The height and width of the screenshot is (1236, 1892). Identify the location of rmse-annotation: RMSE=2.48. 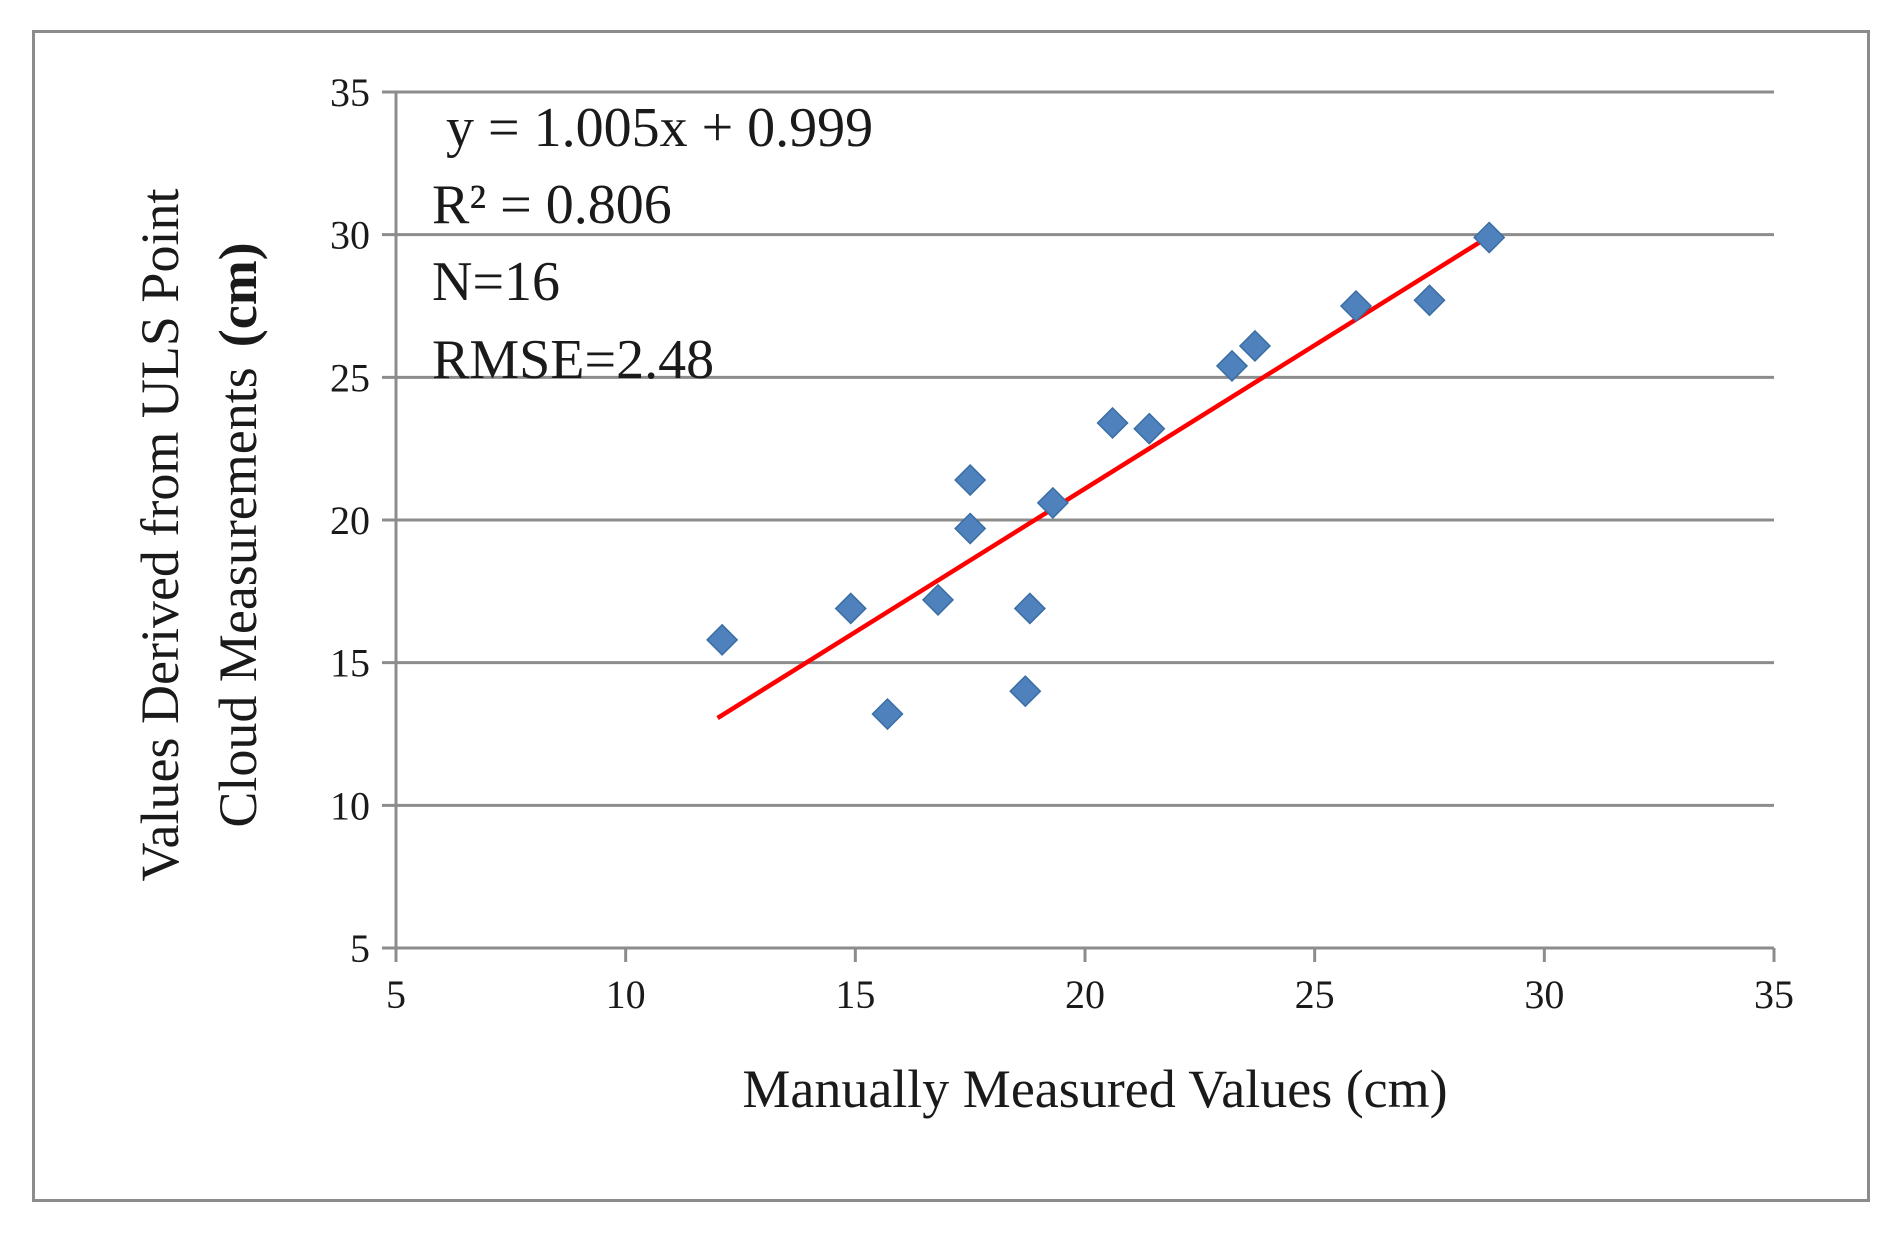
(573, 360).